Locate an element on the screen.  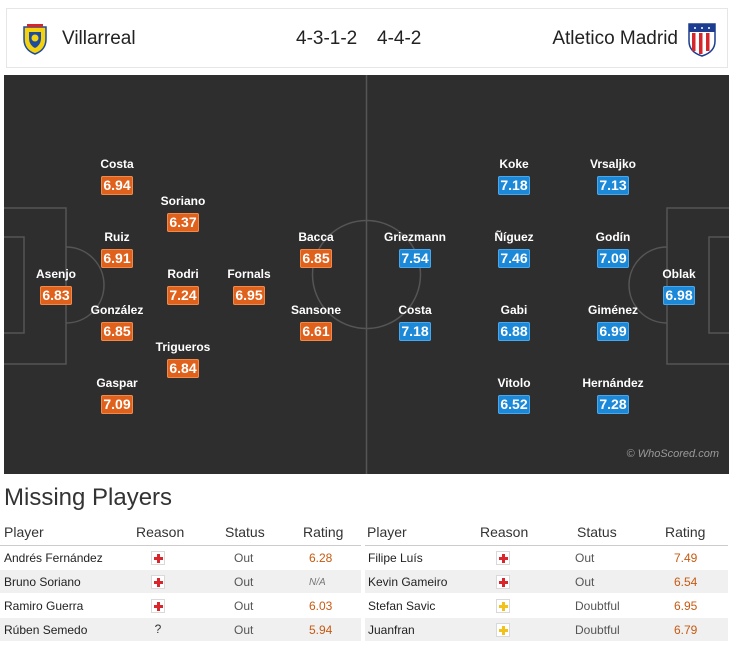
home-player-fornals: Fornals 6.95 is located at coordinates (249, 286).